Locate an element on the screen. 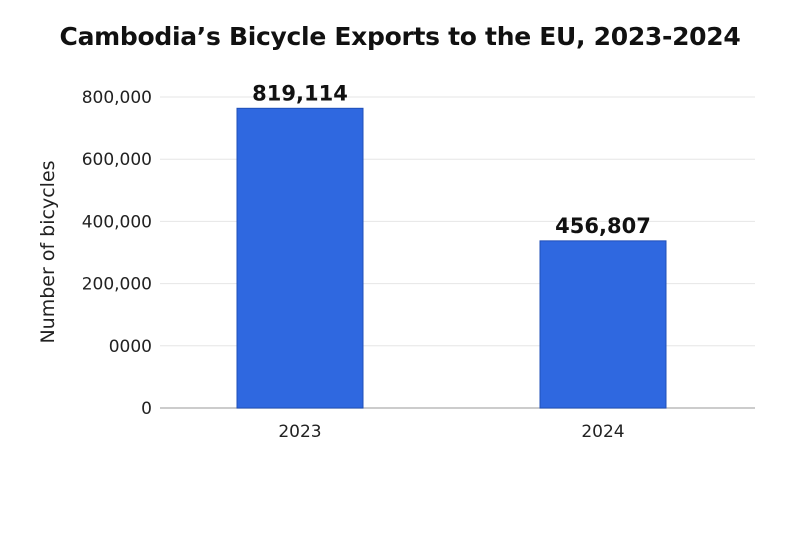 The height and width of the screenshot is (533, 800). x-tick-label: 2023 is located at coordinates (299, 432).